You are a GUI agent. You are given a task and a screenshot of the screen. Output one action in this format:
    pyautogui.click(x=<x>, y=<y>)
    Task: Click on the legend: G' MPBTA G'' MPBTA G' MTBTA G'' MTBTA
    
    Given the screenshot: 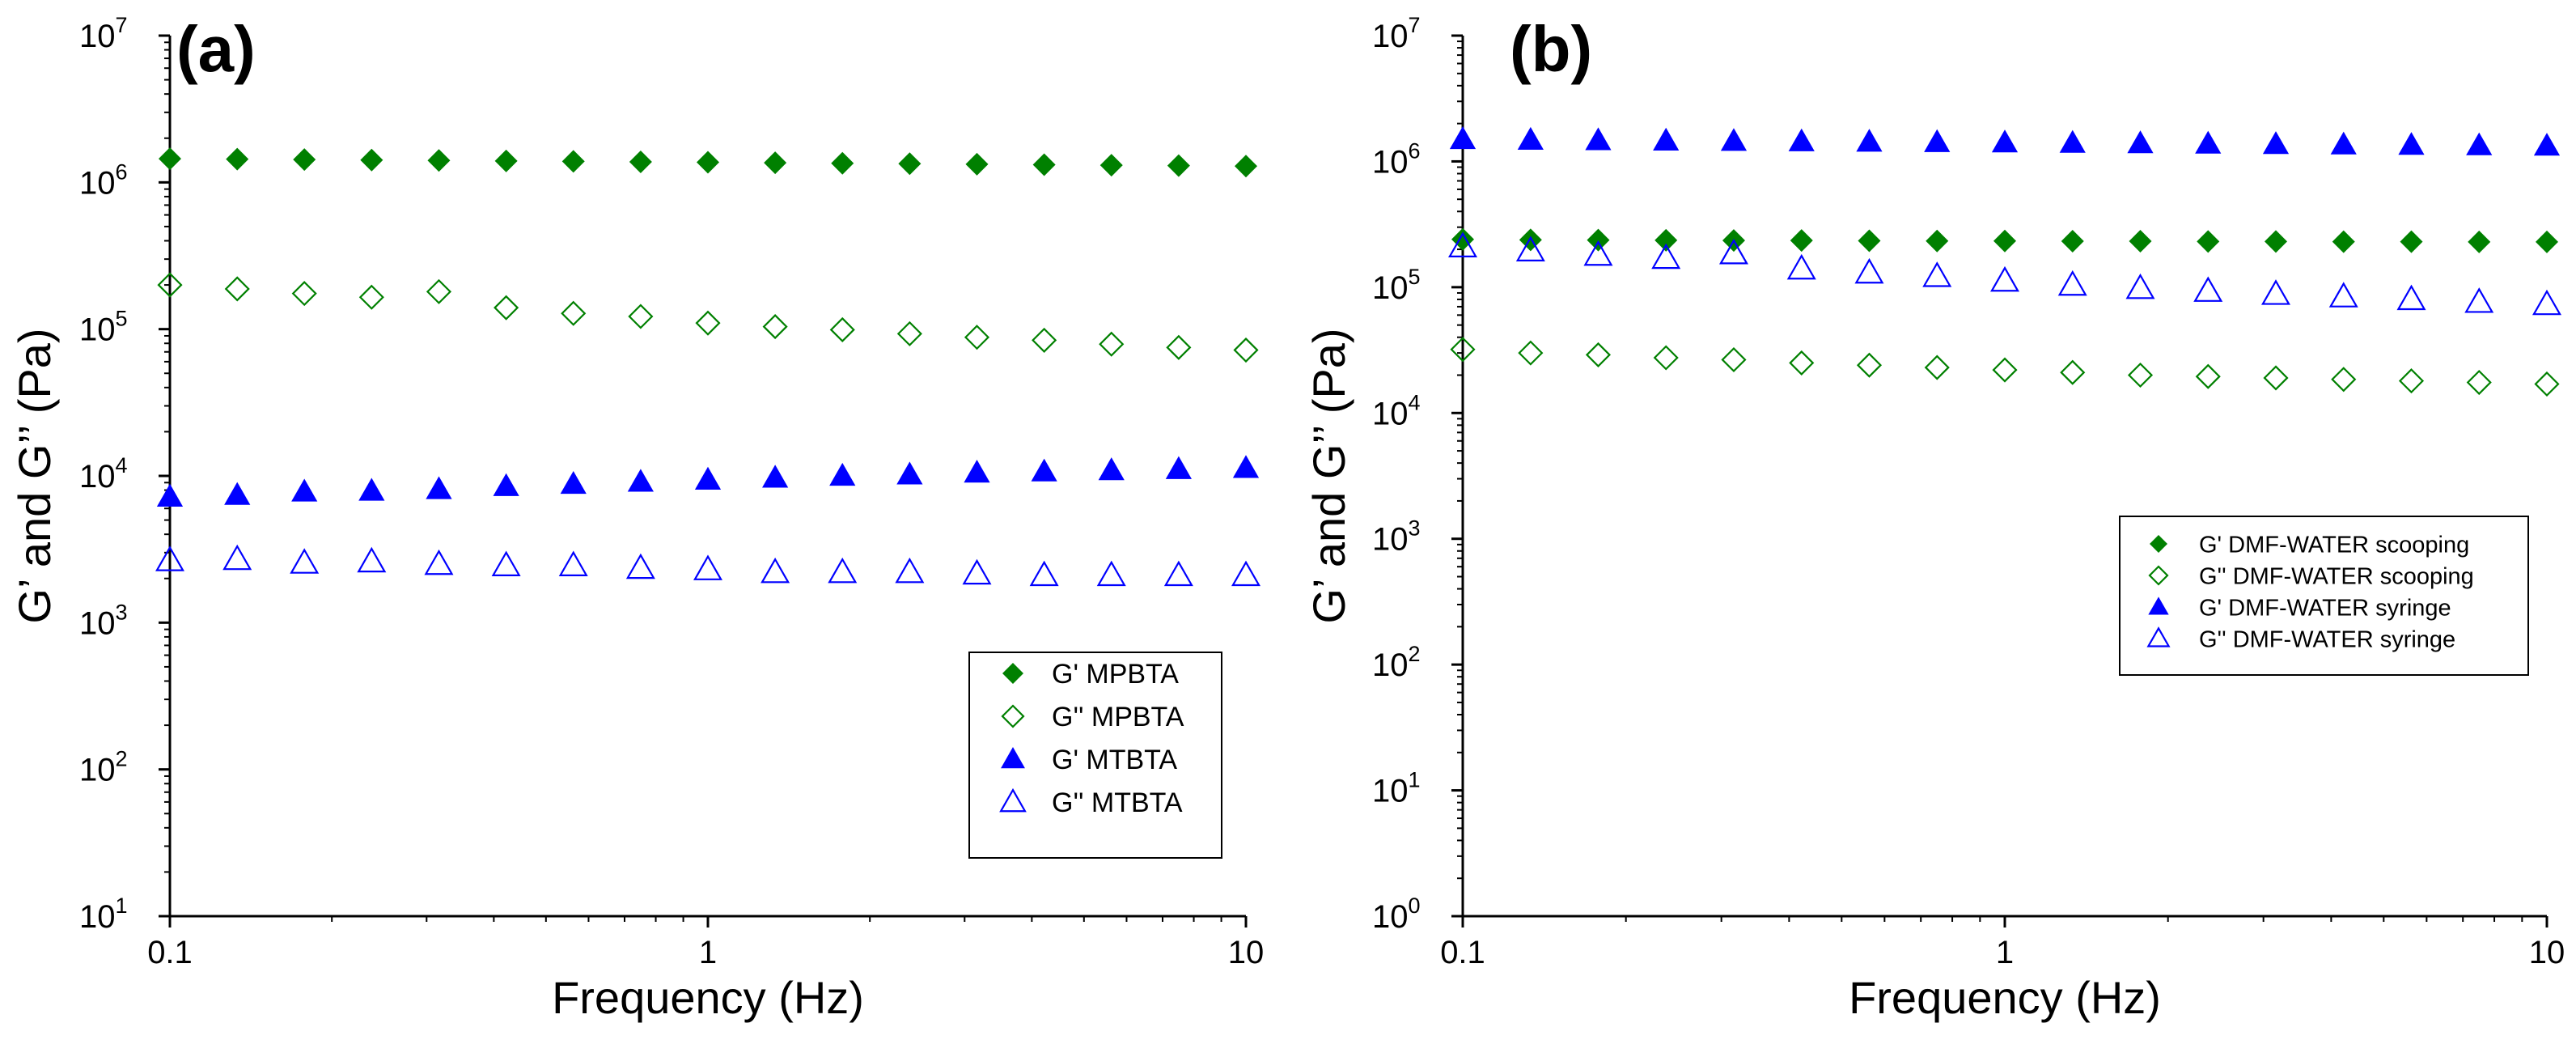 What is the action you would take?
    pyautogui.click(x=1095, y=756)
    